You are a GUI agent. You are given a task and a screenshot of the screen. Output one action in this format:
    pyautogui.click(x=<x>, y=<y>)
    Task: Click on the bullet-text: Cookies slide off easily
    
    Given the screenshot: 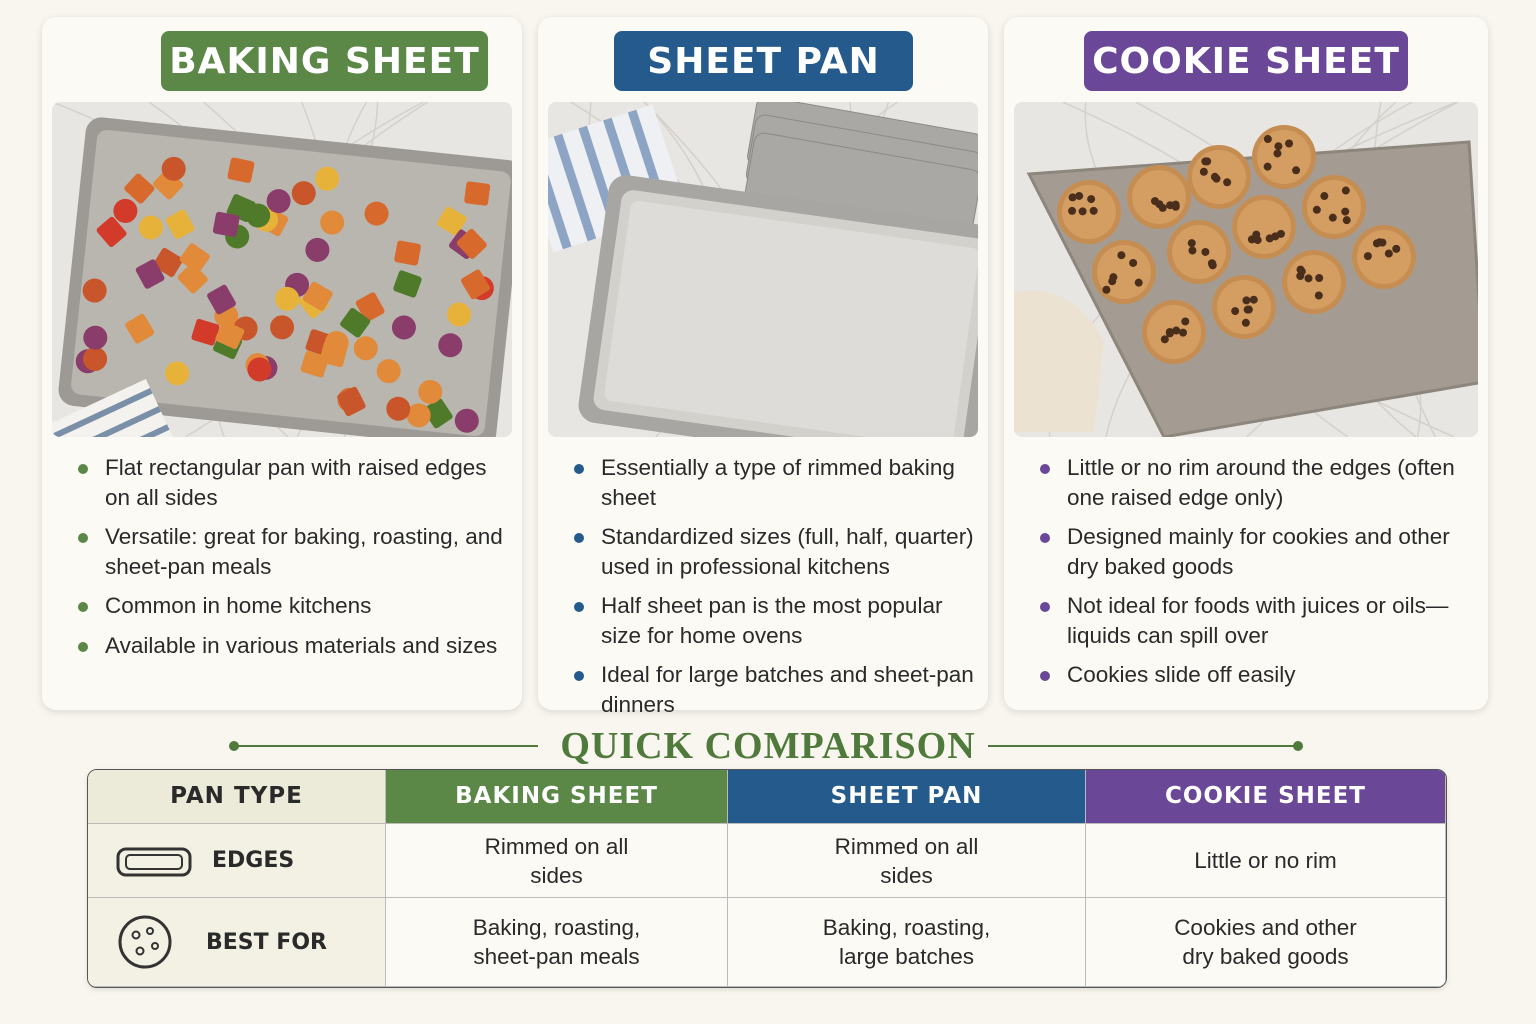 What is the action you would take?
    pyautogui.click(x=1181, y=674)
    